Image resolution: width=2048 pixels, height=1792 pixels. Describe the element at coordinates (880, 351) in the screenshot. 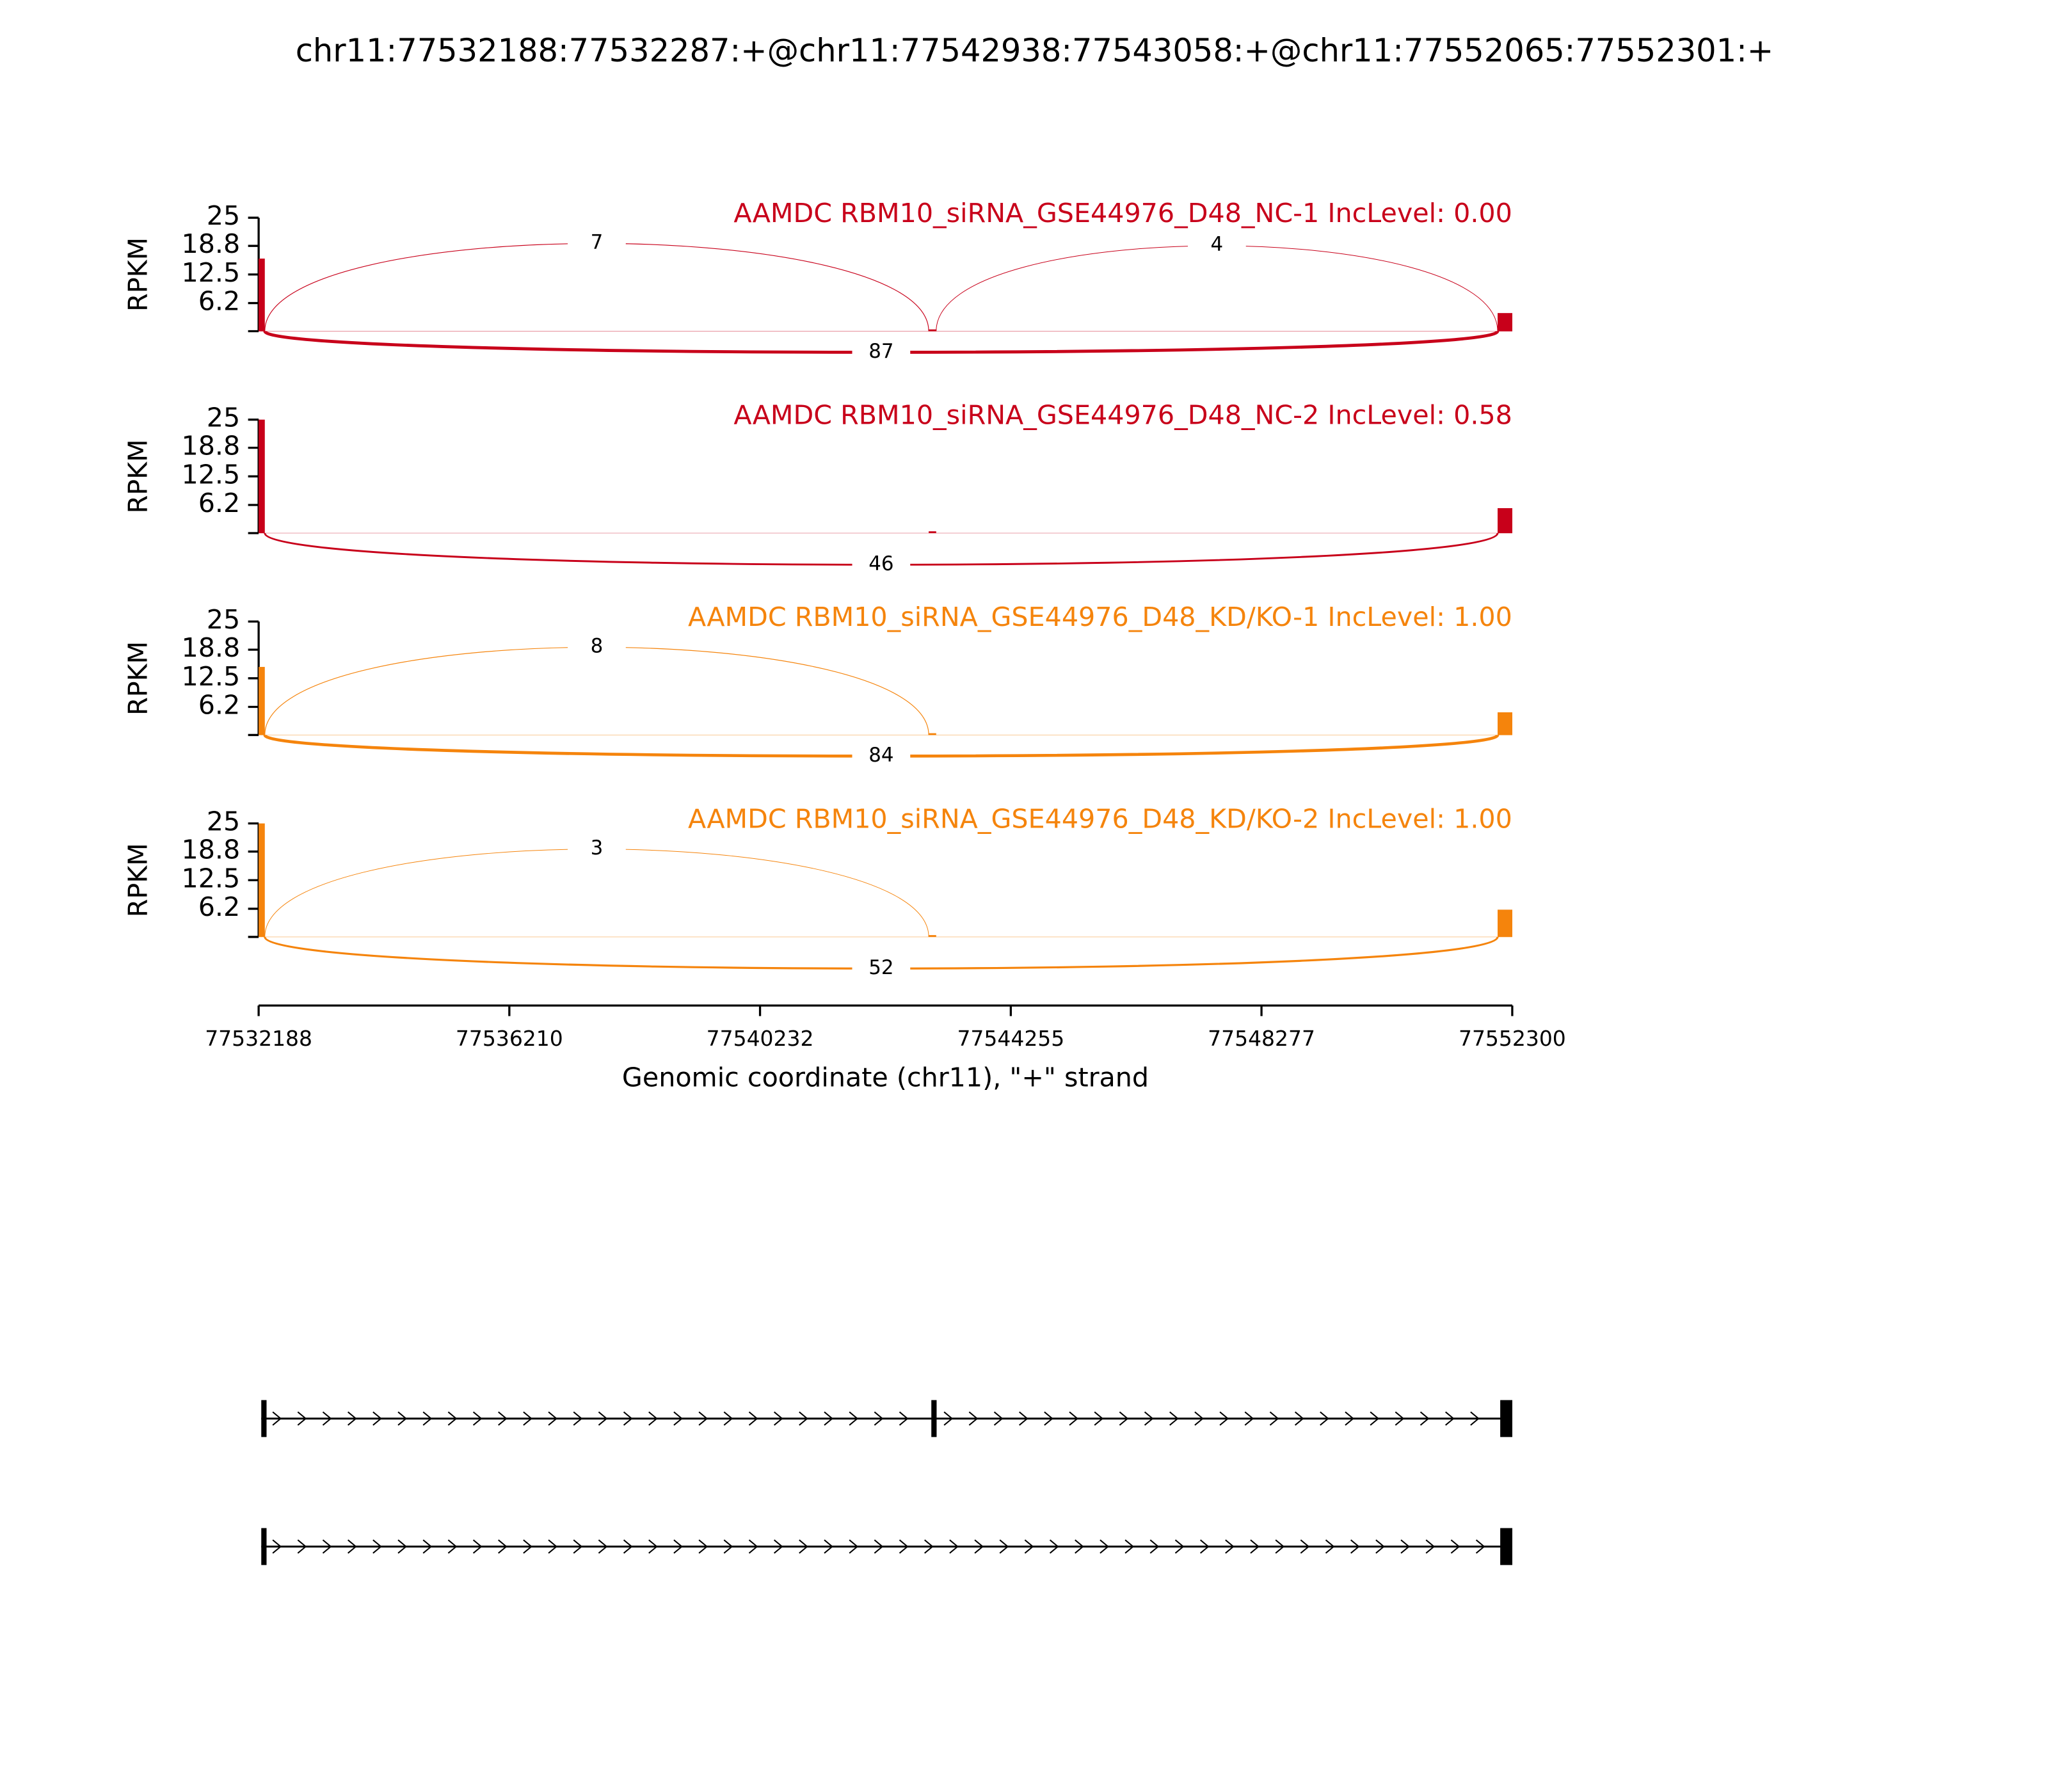

I see `junction-label: 87` at that location.